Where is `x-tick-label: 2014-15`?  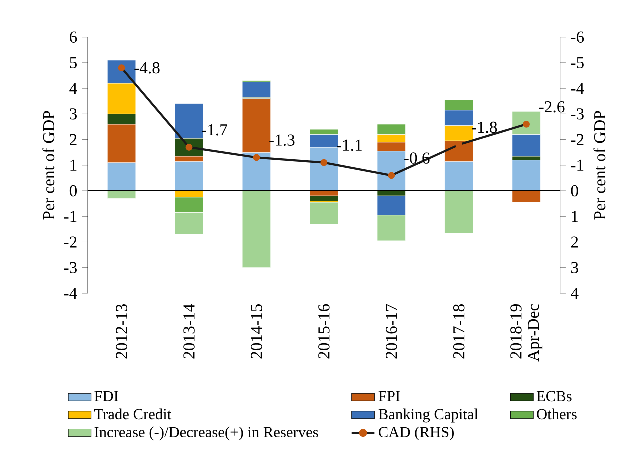 x-tick-label: 2014-15 is located at coordinates (256, 331).